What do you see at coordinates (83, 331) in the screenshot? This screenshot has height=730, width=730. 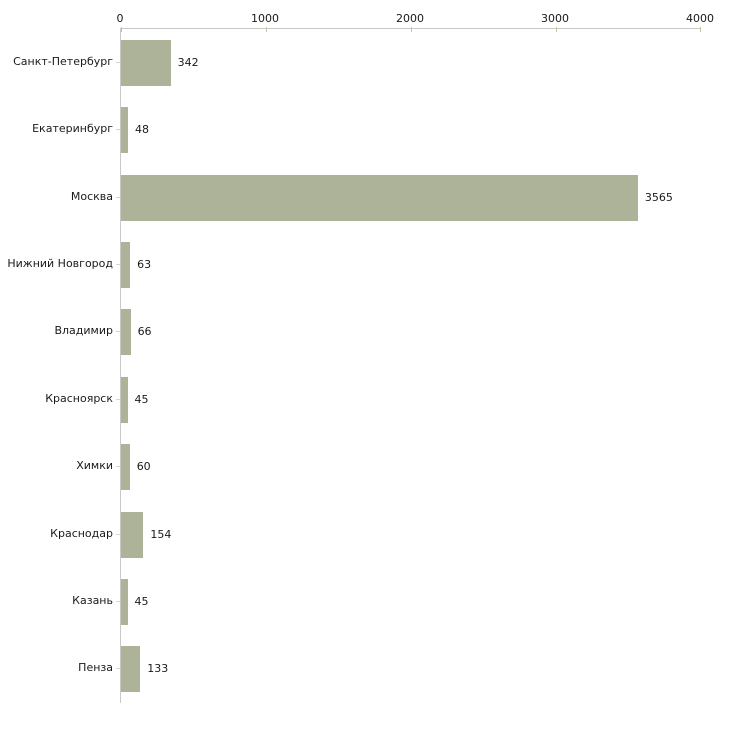 I see `category-label: Владимир` at bounding box center [83, 331].